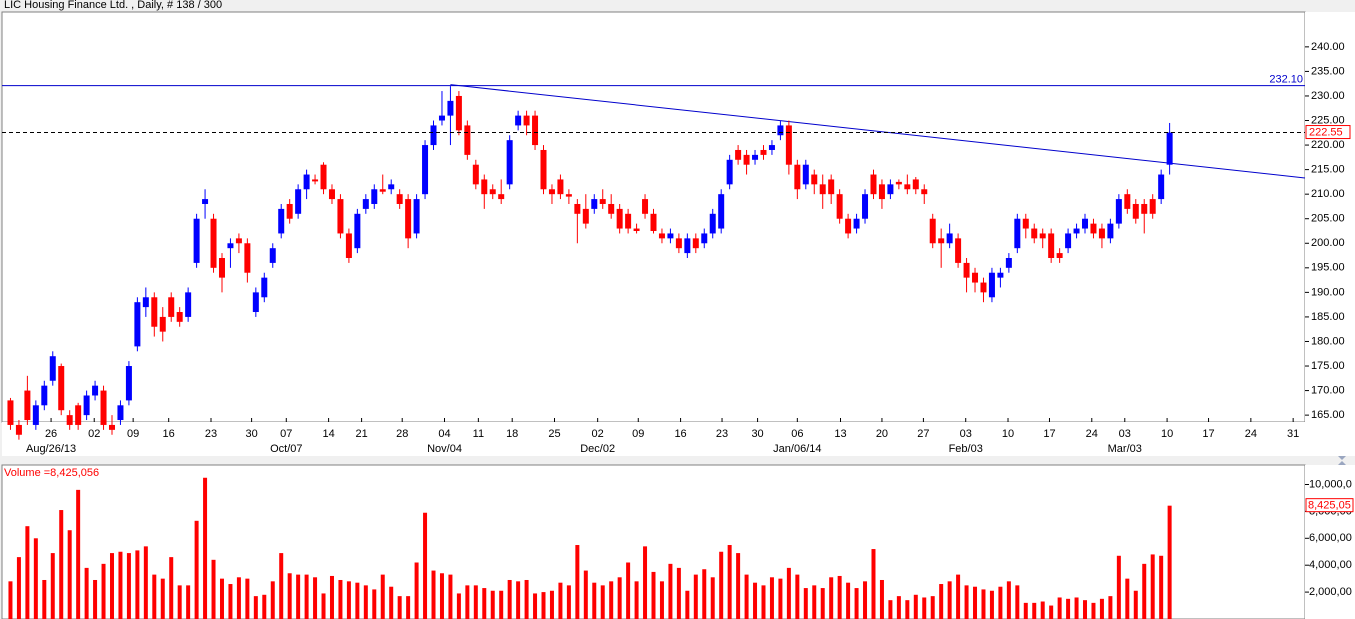 This screenshot has width=1355, height=619. Describe the element at coordinates (1167, 434) in the screenshot. I see `x-tick-label: 10` at that location.